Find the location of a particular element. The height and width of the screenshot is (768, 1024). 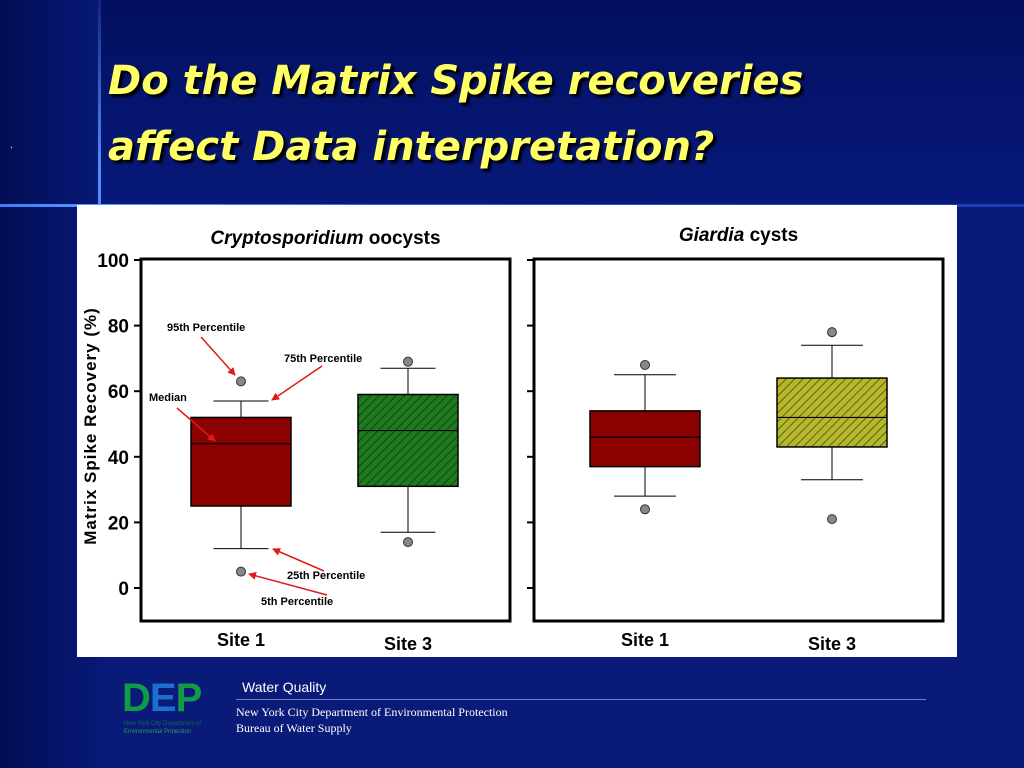

y-tick-label-60: 60 is located at coordinates (118, 392).